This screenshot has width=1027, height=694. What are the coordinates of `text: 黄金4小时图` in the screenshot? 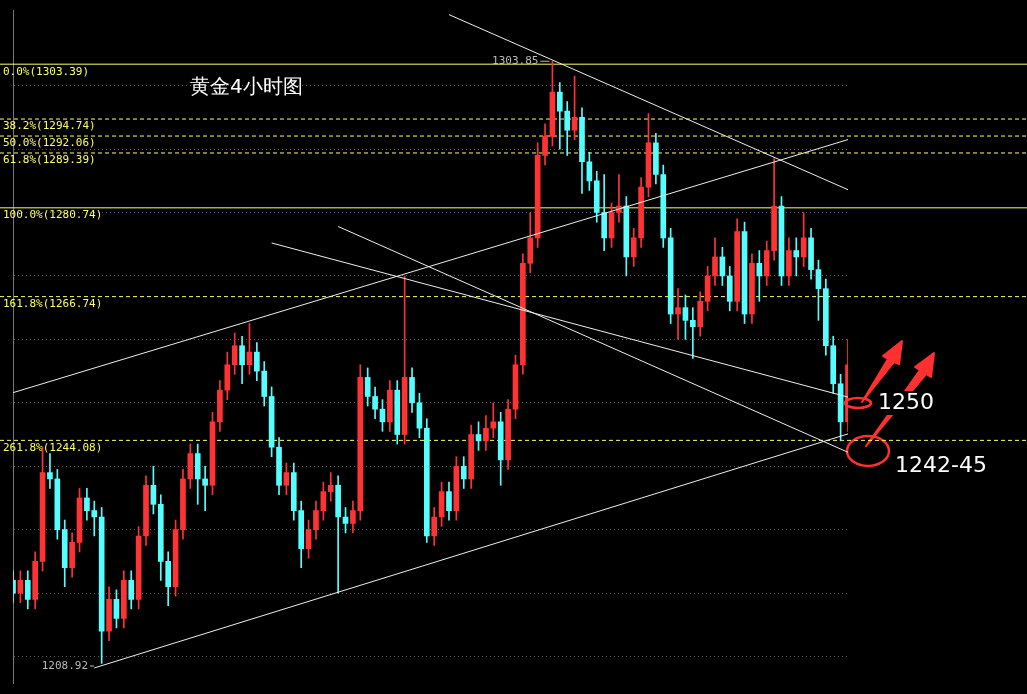 It's located at (246, 86).